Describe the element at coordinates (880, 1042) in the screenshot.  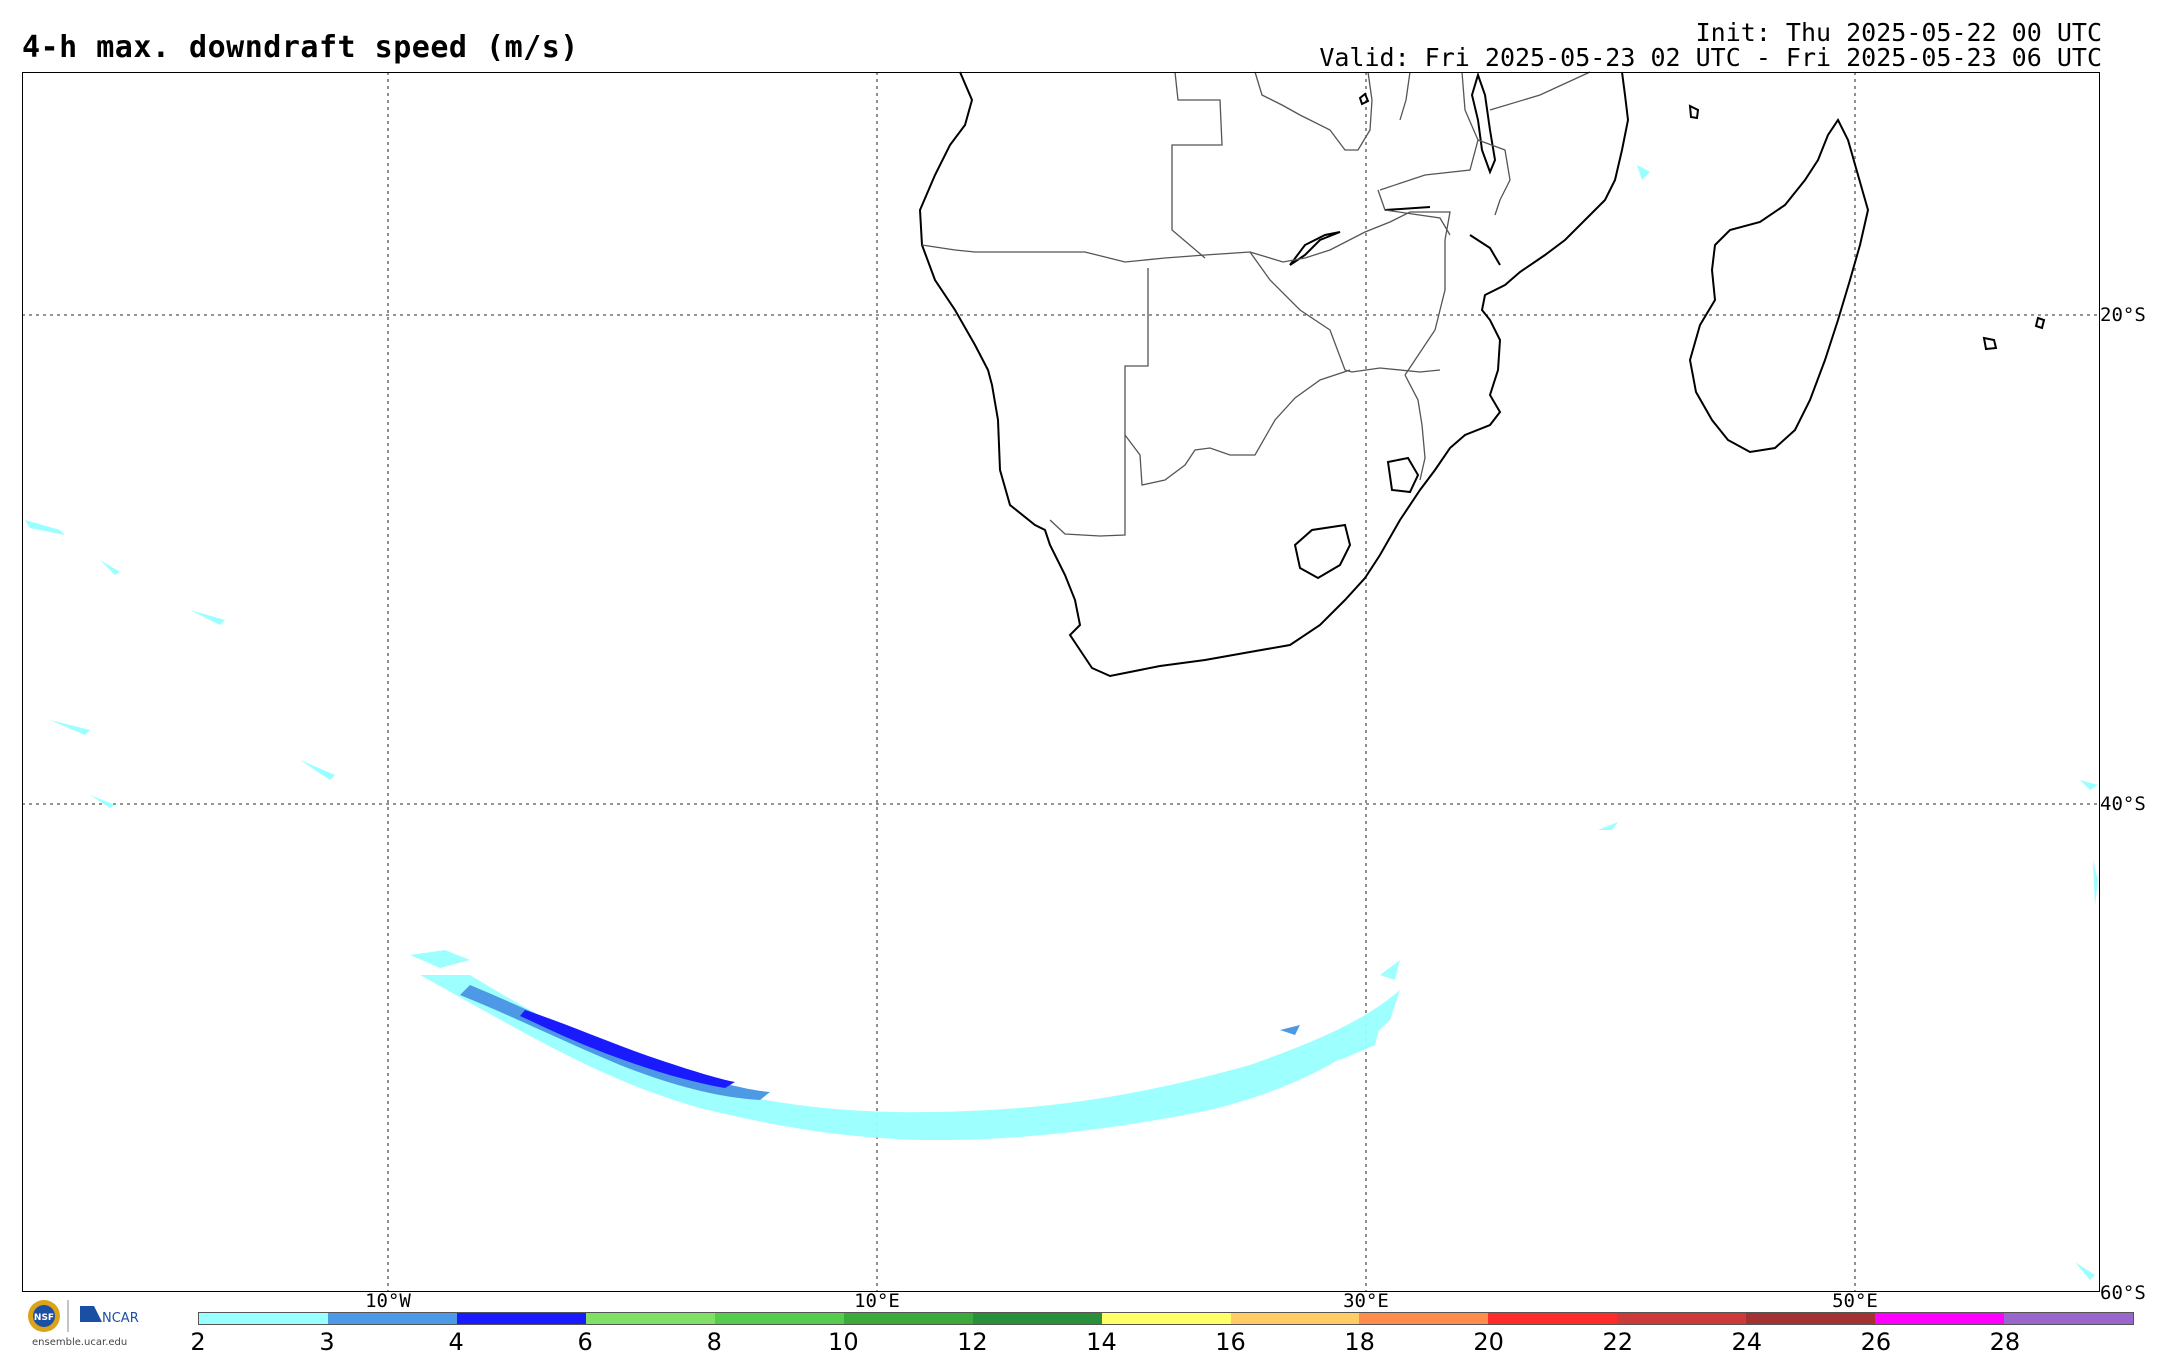
I see `downdraft-swath-mid` at that location.